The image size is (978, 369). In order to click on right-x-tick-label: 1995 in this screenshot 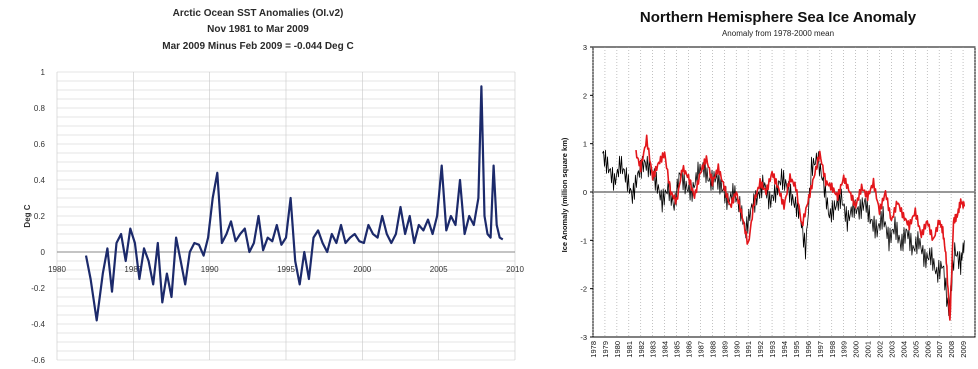, I will do `click(796, 349)`.